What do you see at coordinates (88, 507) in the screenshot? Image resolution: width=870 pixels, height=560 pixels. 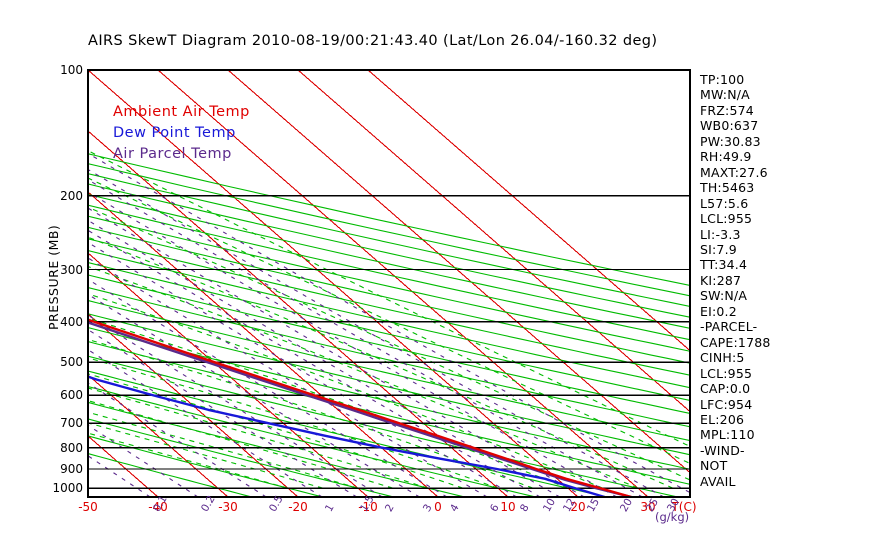 I see `bottom-temp-tick: -50` at bounding box center [88, 507].